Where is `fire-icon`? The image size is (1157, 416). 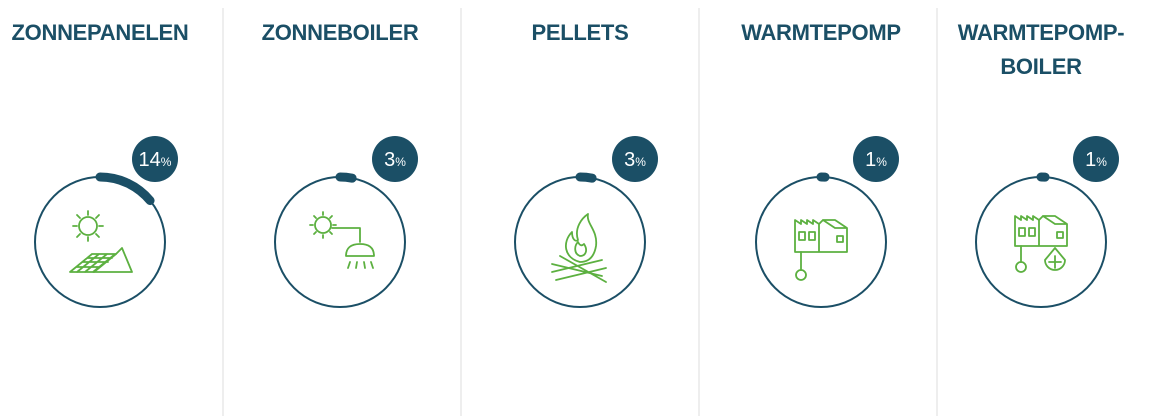
fire-icon is located at coordinates (579, 248).